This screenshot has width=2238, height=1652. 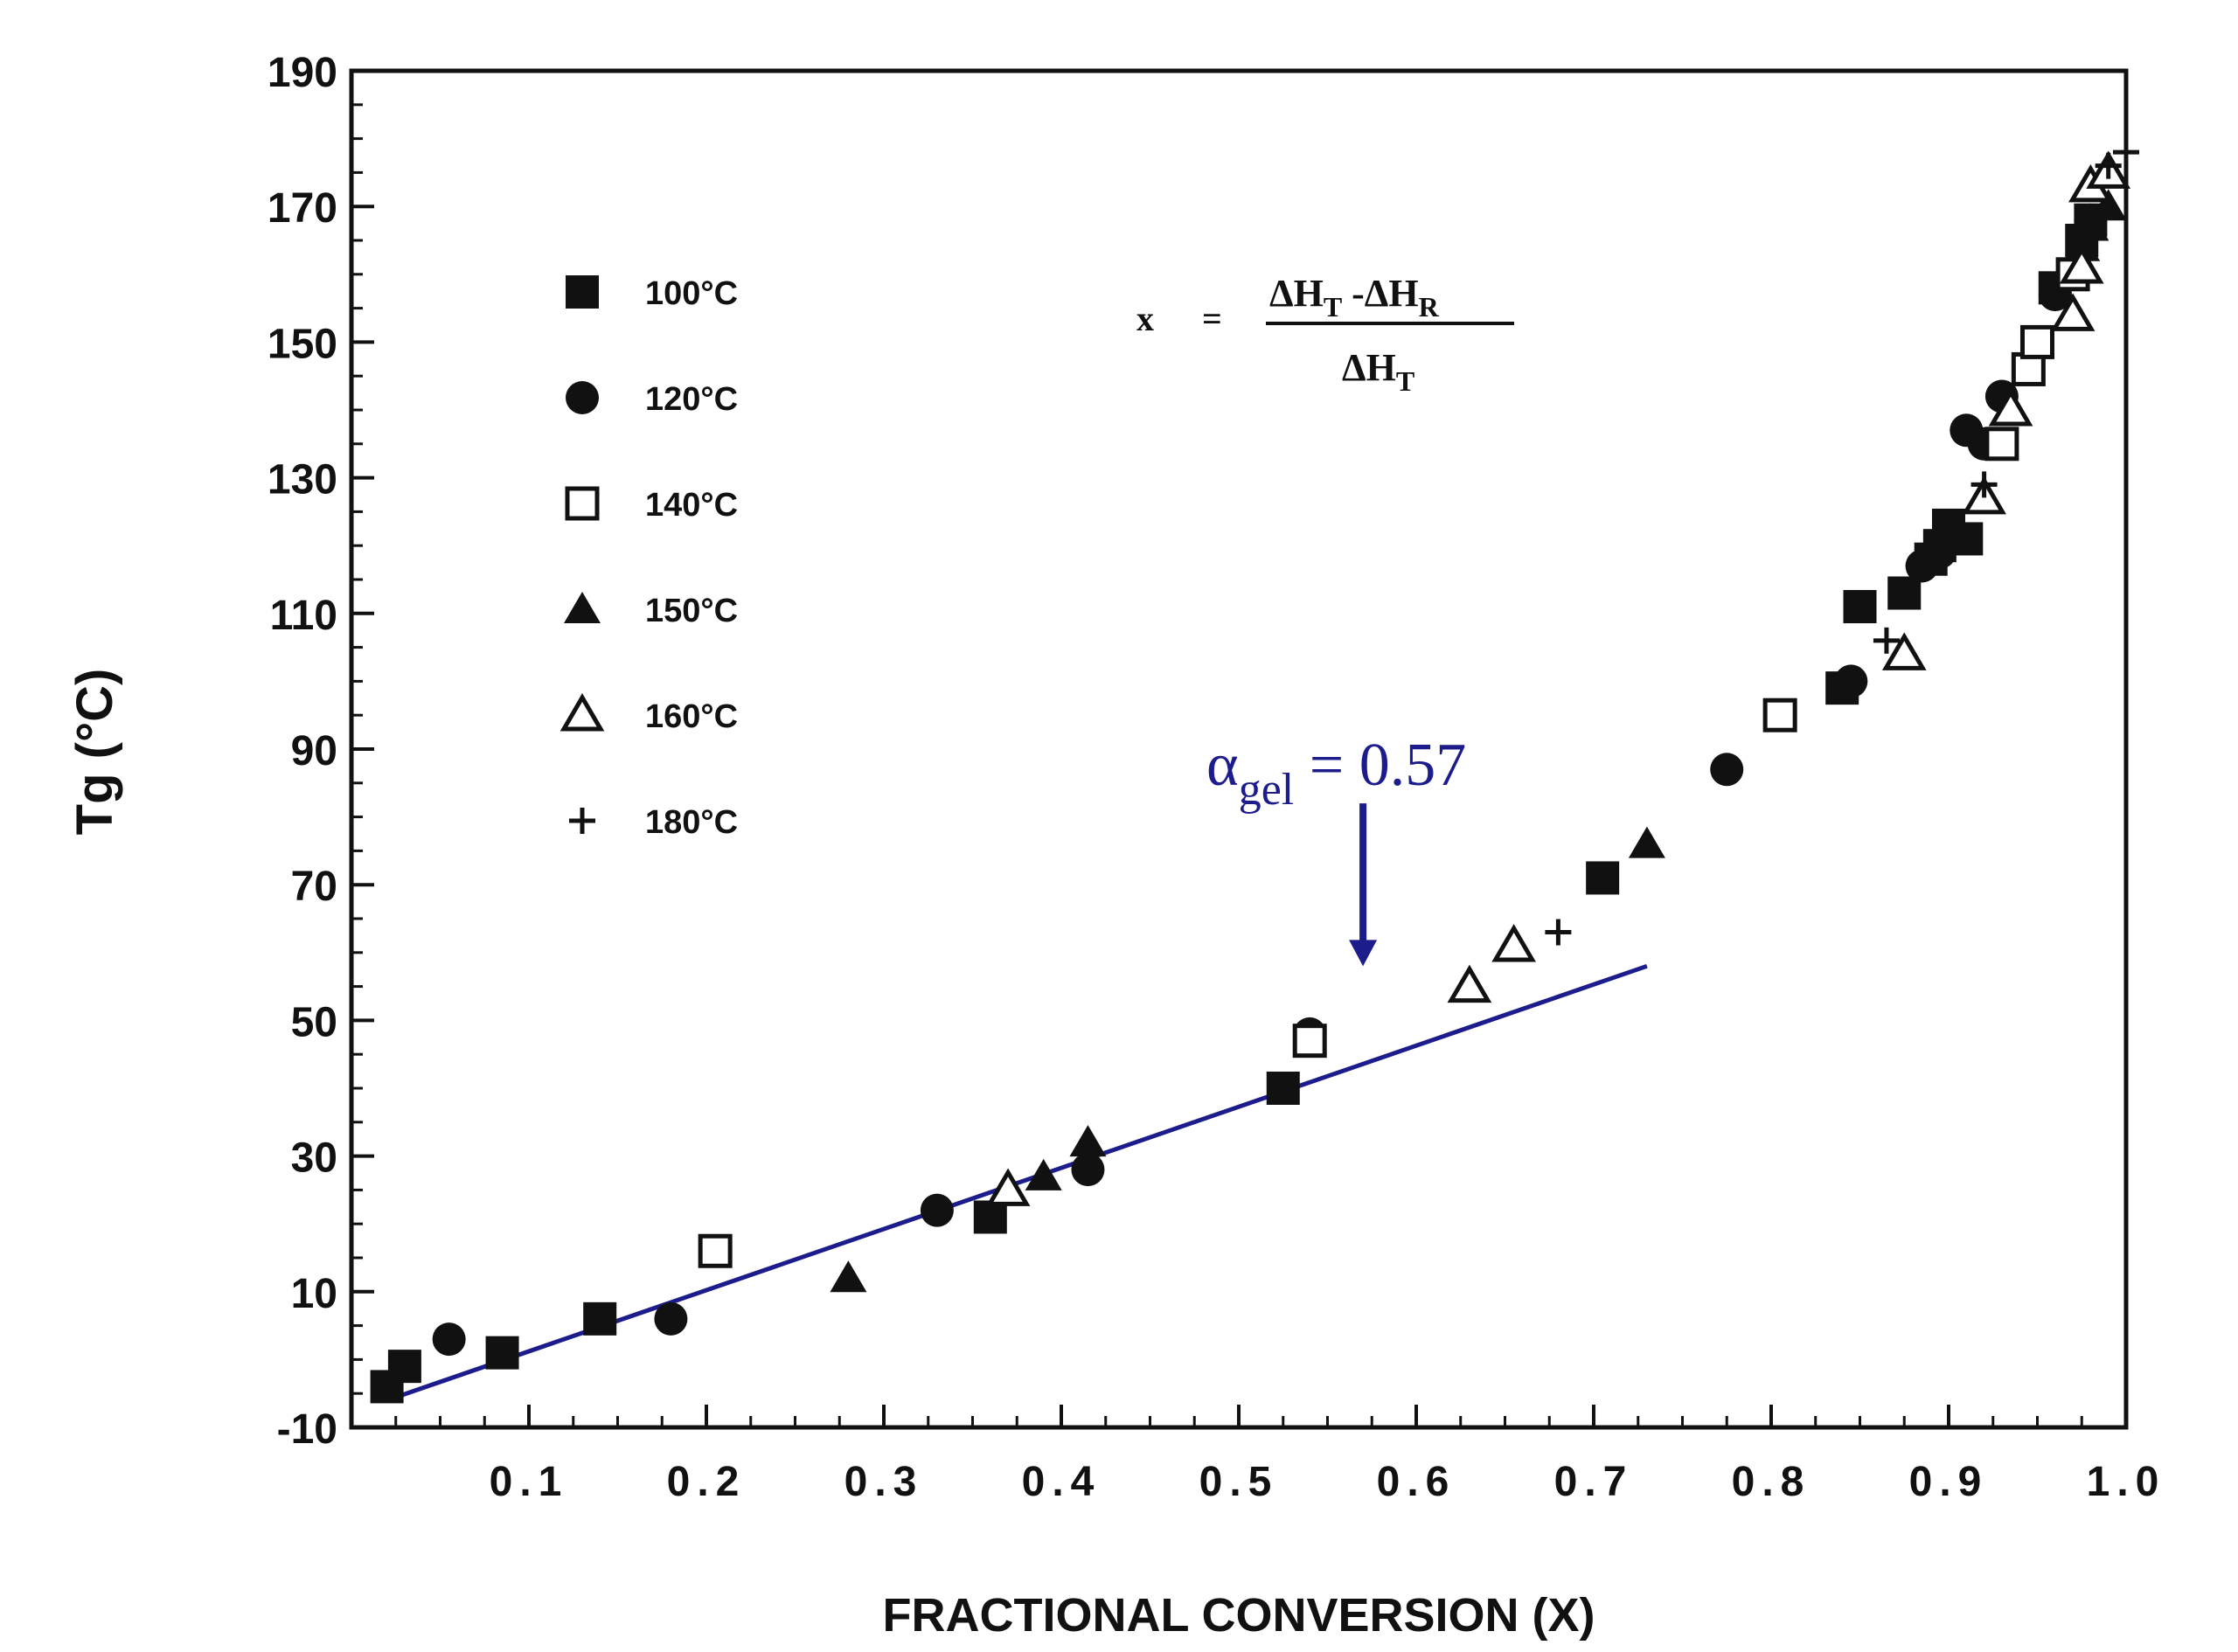 I want to click on legend-label: 100°C, so click(x=691, y=294).